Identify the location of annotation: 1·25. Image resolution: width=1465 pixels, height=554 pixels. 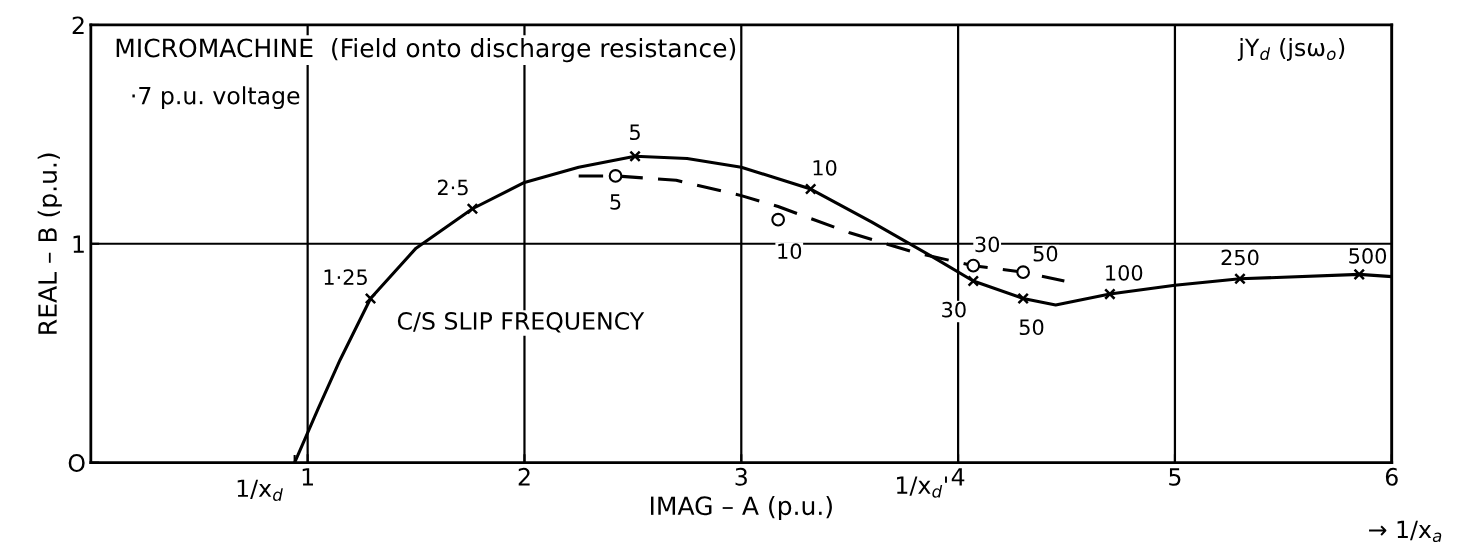
(345, 277).